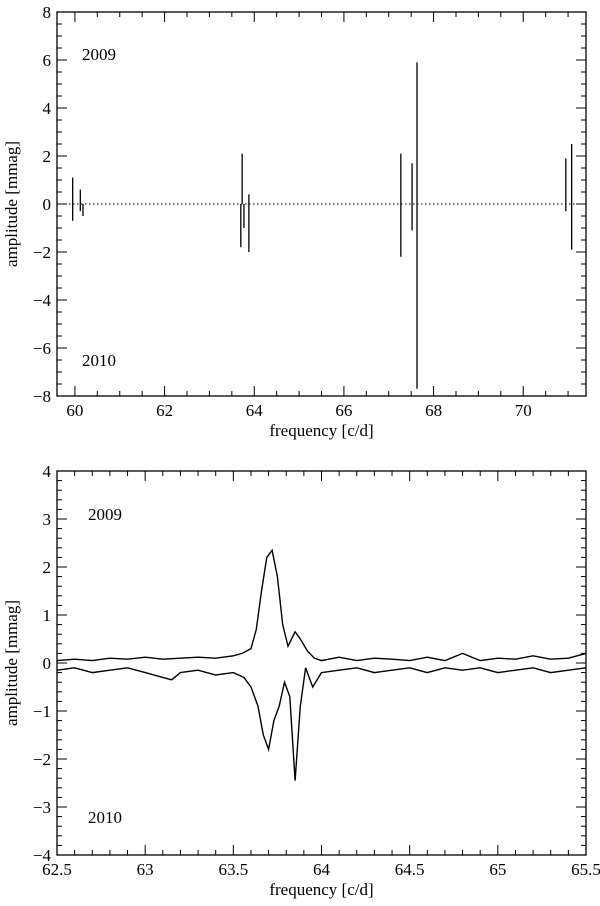 This screenshot has width=600, height=906. I want to click on y-tick-label: −8, so click(42, 396).